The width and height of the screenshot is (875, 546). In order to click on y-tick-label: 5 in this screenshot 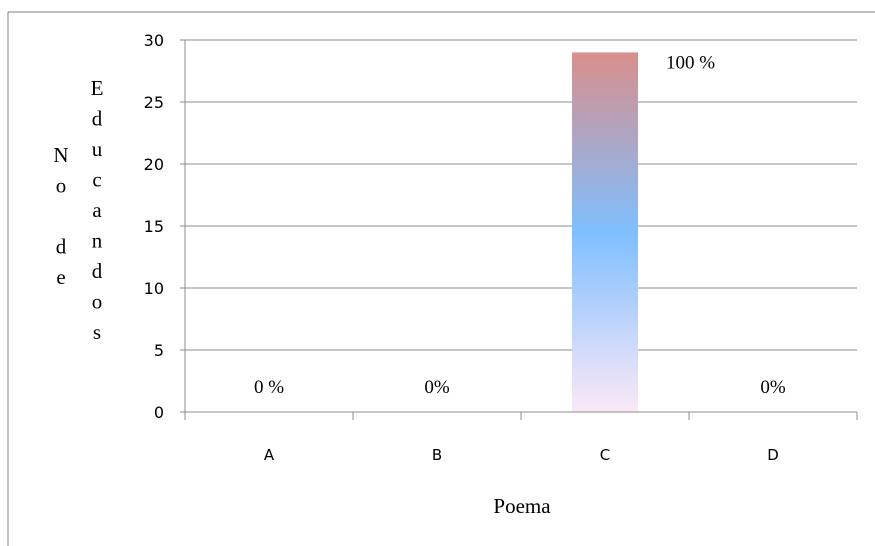, I will do `click(159, 350)`.